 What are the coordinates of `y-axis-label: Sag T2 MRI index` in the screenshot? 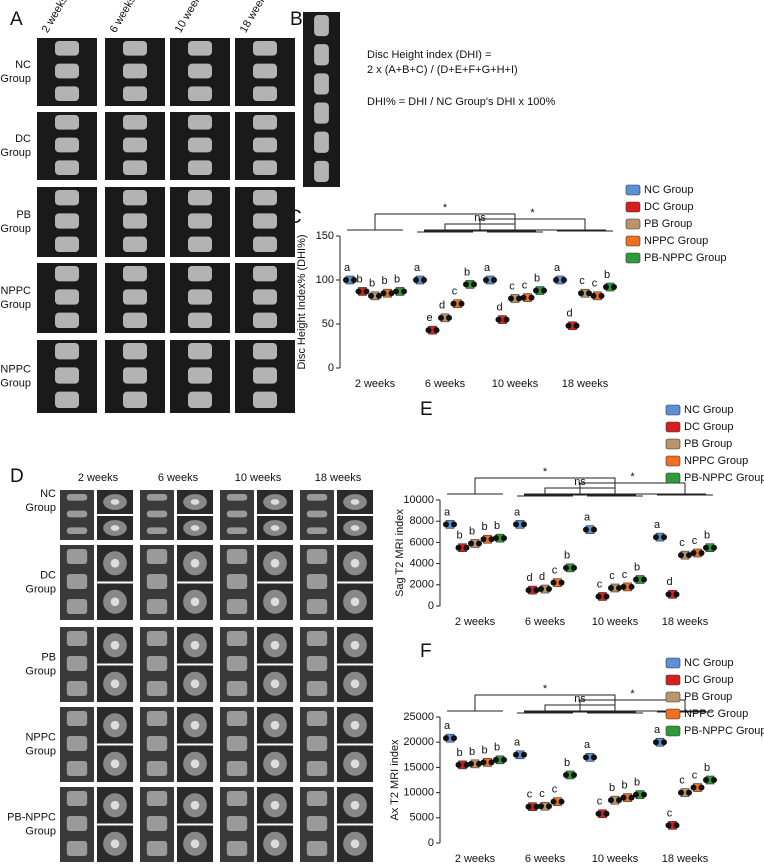 It's located at (400, 553).